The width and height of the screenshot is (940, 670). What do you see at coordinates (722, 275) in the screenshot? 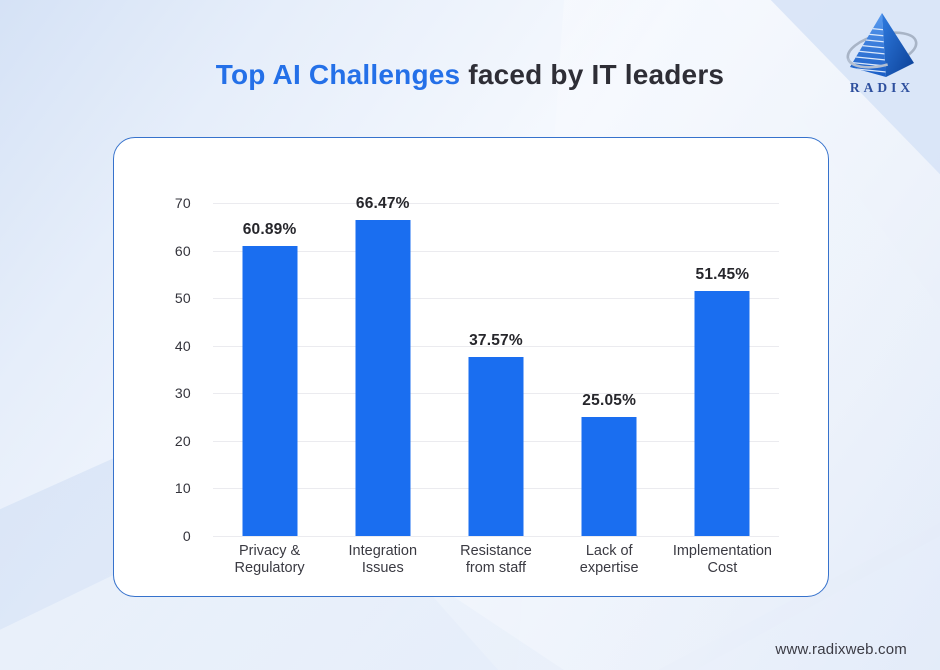
I see `bar-value-label: 51.45%` at bounding box center [722, 275].